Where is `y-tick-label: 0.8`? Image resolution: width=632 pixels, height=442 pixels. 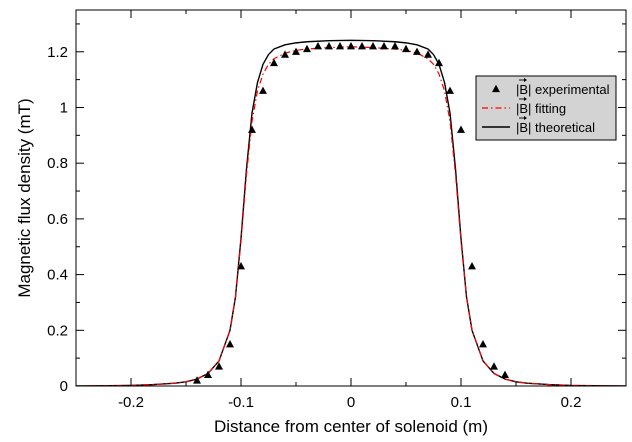
y-tick-label: 0.8 is located at coordinates (57, 163).